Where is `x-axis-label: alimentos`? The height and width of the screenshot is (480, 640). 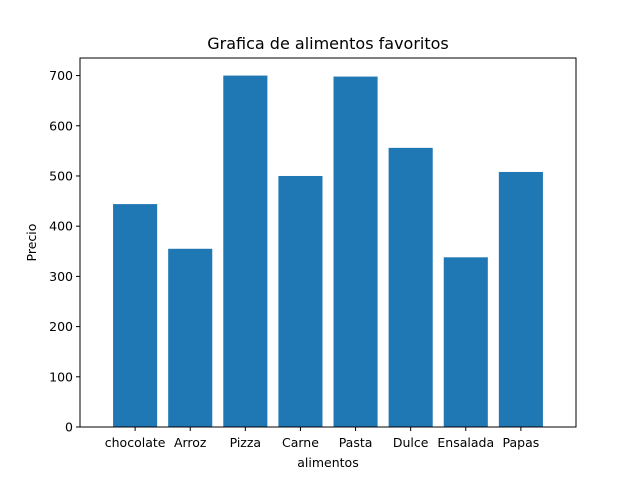 x-axis-label: alimentos is located at coordinates (327, 462).